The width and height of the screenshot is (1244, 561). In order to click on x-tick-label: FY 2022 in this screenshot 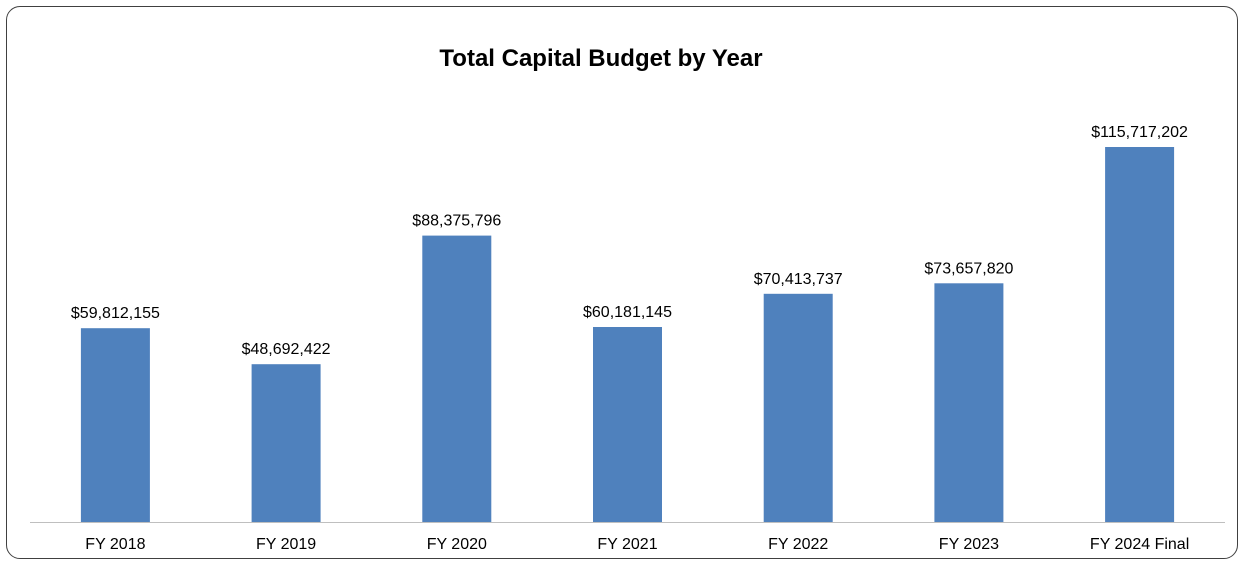, I will do `click(798, 544)`.